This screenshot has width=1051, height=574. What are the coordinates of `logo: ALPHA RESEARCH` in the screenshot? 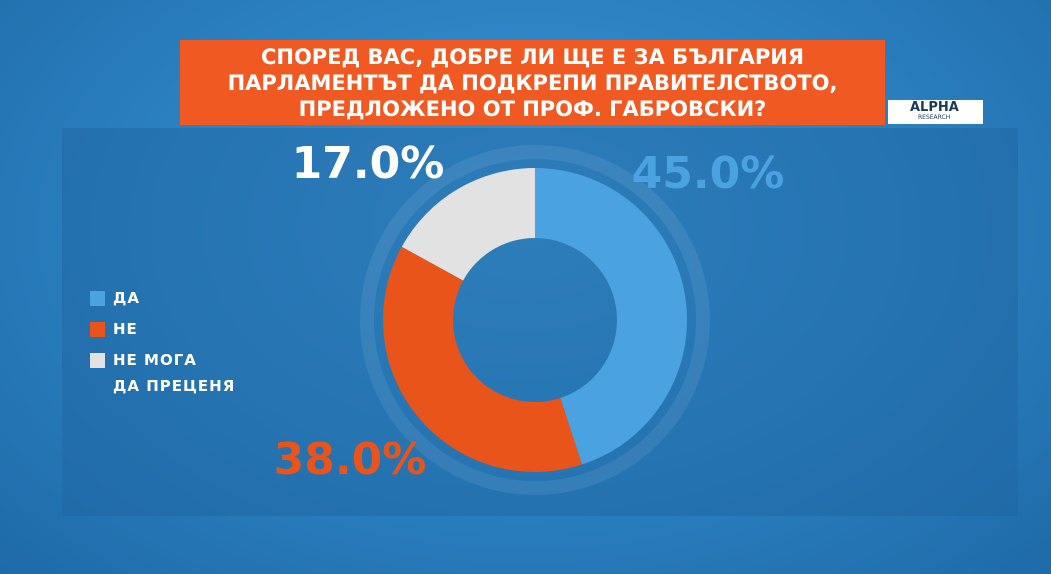 It's located at (935, 112).